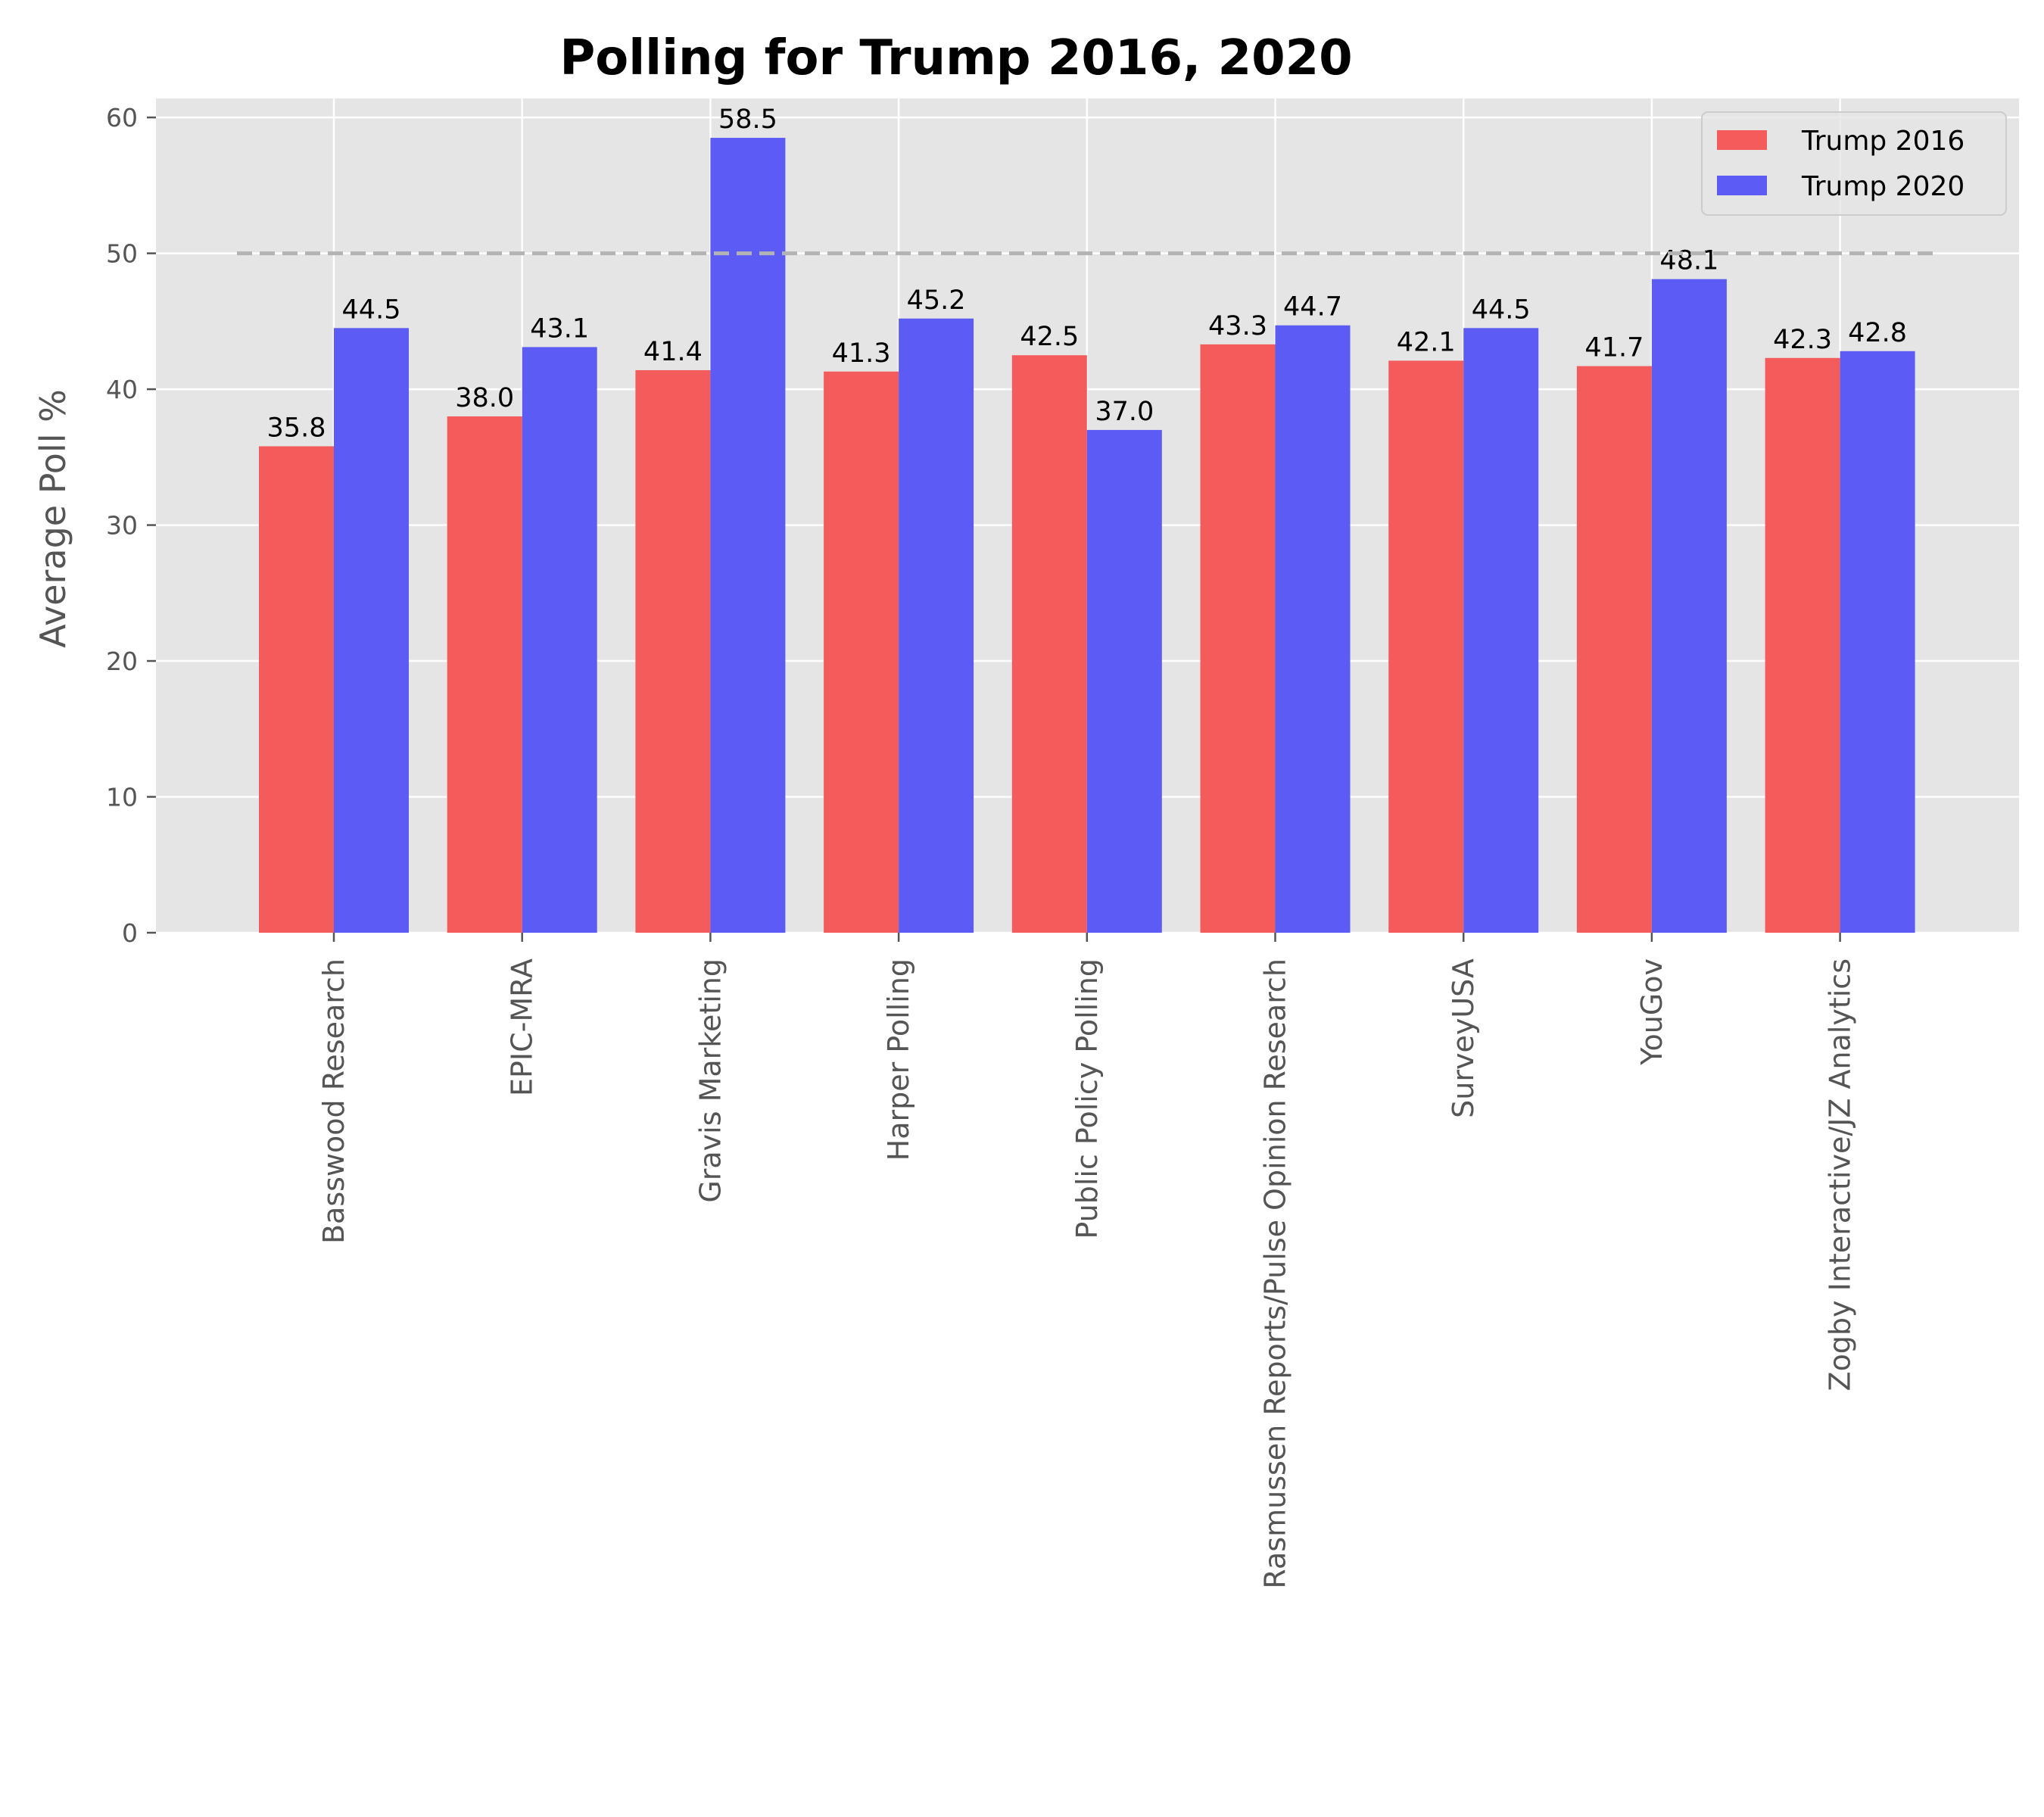 This screenshot has width=2044, height=1817. What do you see at coordinates (130, 933) in the screenshot?
I see `y-tick-label: 0` at bounding box center [130, 933].